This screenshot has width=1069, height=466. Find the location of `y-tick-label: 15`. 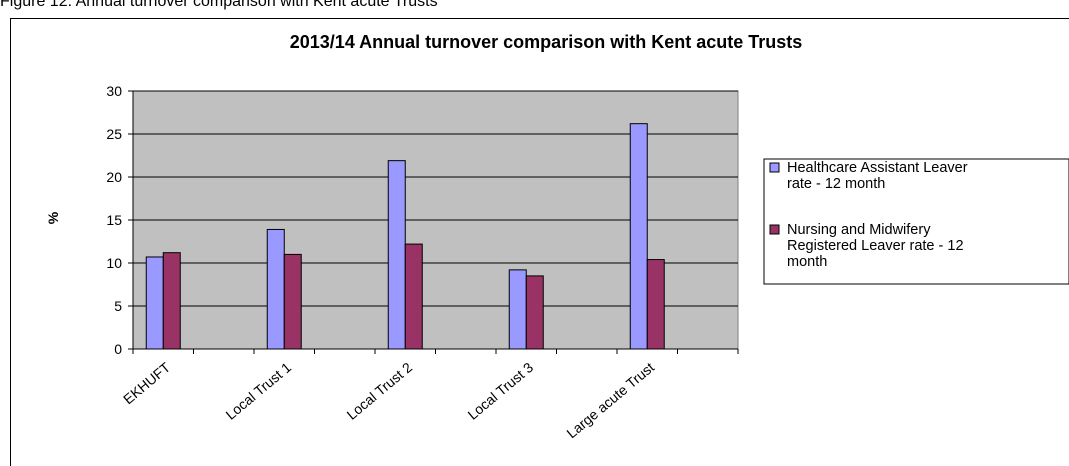

y-tick-label: 15 is located at coordinates (114, 220).